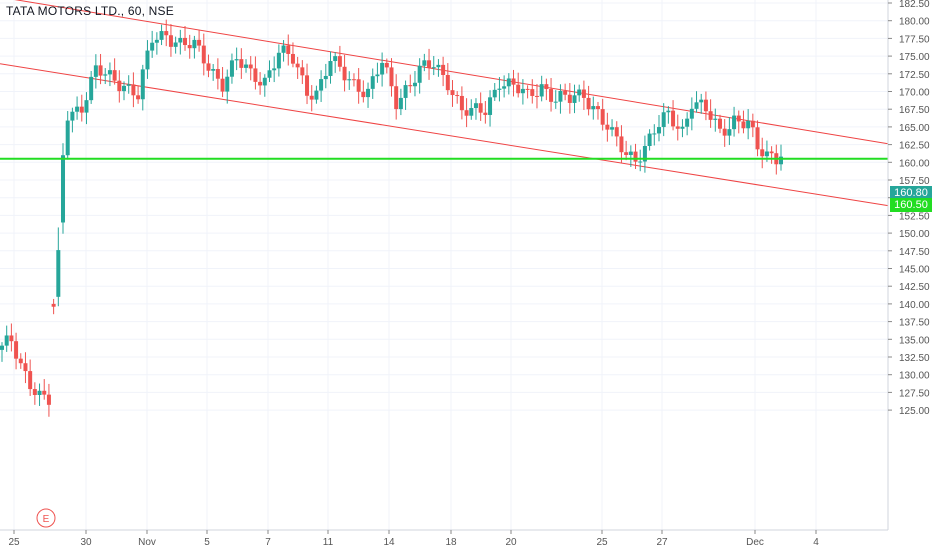  I want to click on price-tick-label: 150.00, so click(914, 234).